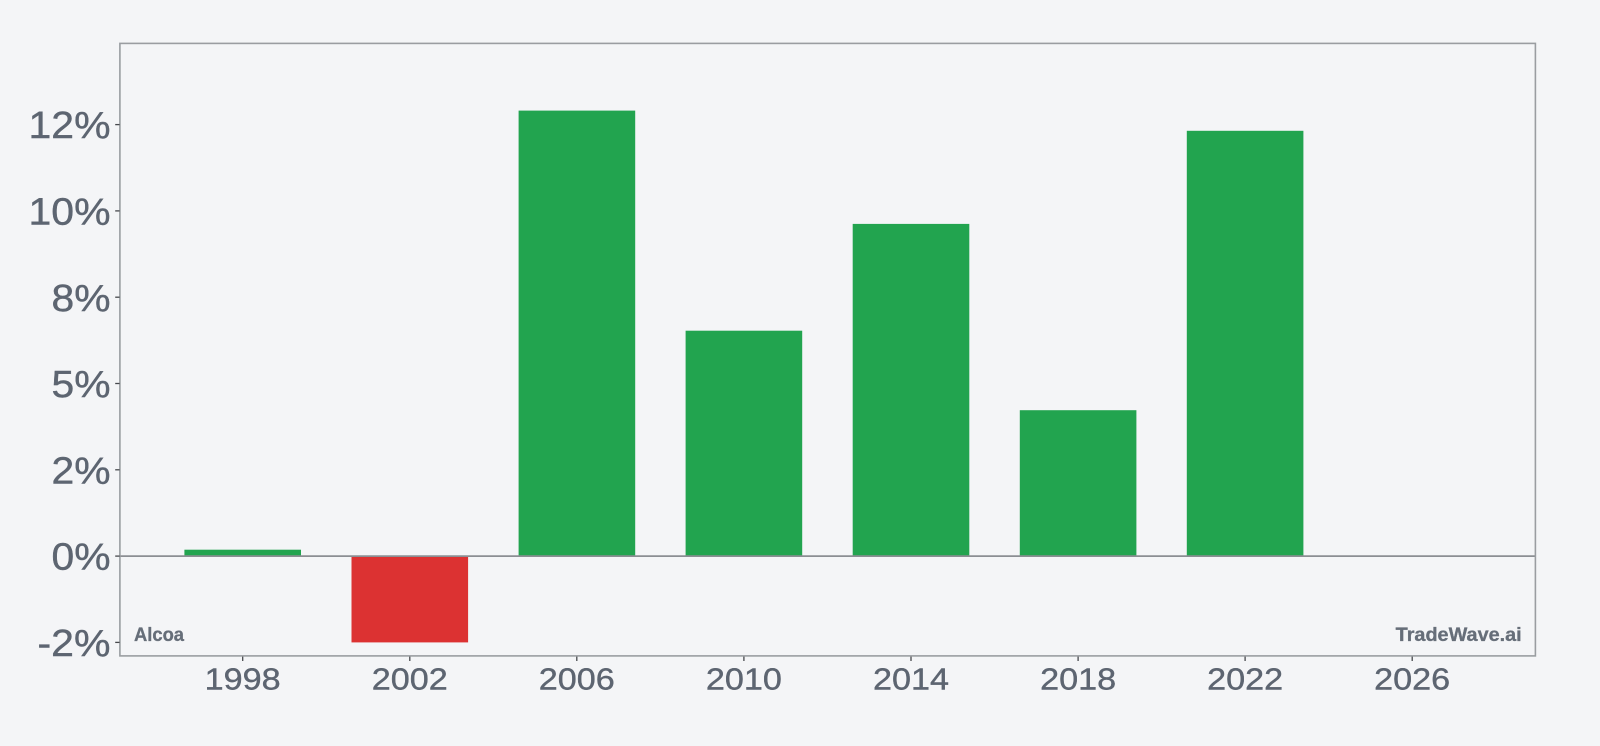 This screenshot has width=1600, height=746. What do you see at coordinates (159, 635) in the screenshot?
I see `svg-text: Alcoa` at bounding box center [159, 635].